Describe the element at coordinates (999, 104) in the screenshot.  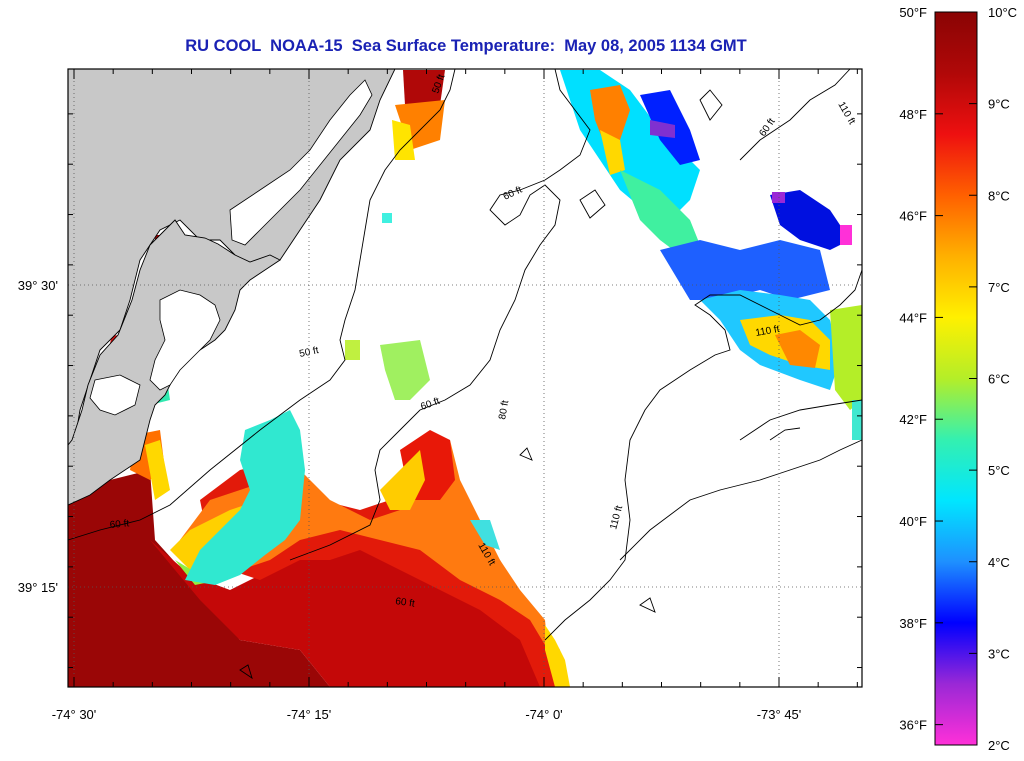
I see `colorbar-celsius-label: 9°C` at that location.